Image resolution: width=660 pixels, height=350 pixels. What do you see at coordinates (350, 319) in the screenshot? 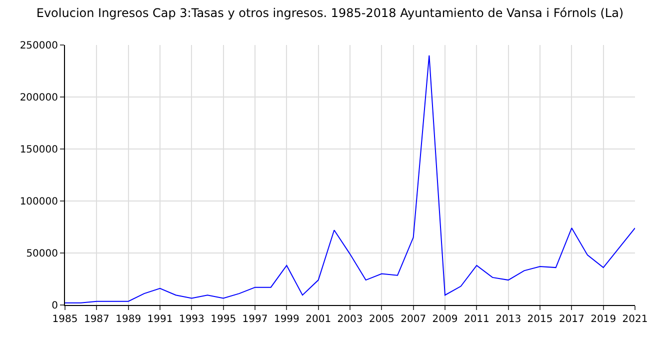
I see `x-tick-label: 2003` at bounding box center [350, 319].